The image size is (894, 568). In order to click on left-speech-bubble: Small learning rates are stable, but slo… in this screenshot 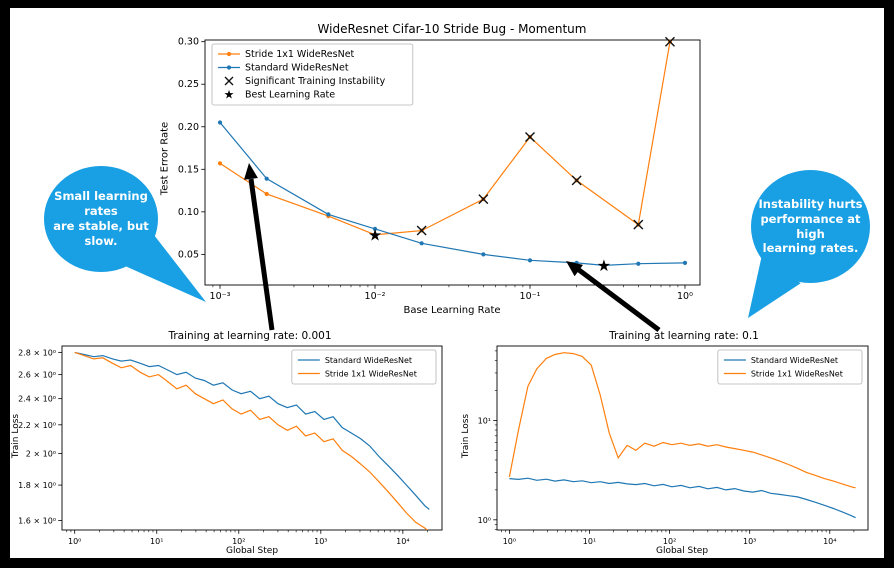, I will do `click(101, 219)`.